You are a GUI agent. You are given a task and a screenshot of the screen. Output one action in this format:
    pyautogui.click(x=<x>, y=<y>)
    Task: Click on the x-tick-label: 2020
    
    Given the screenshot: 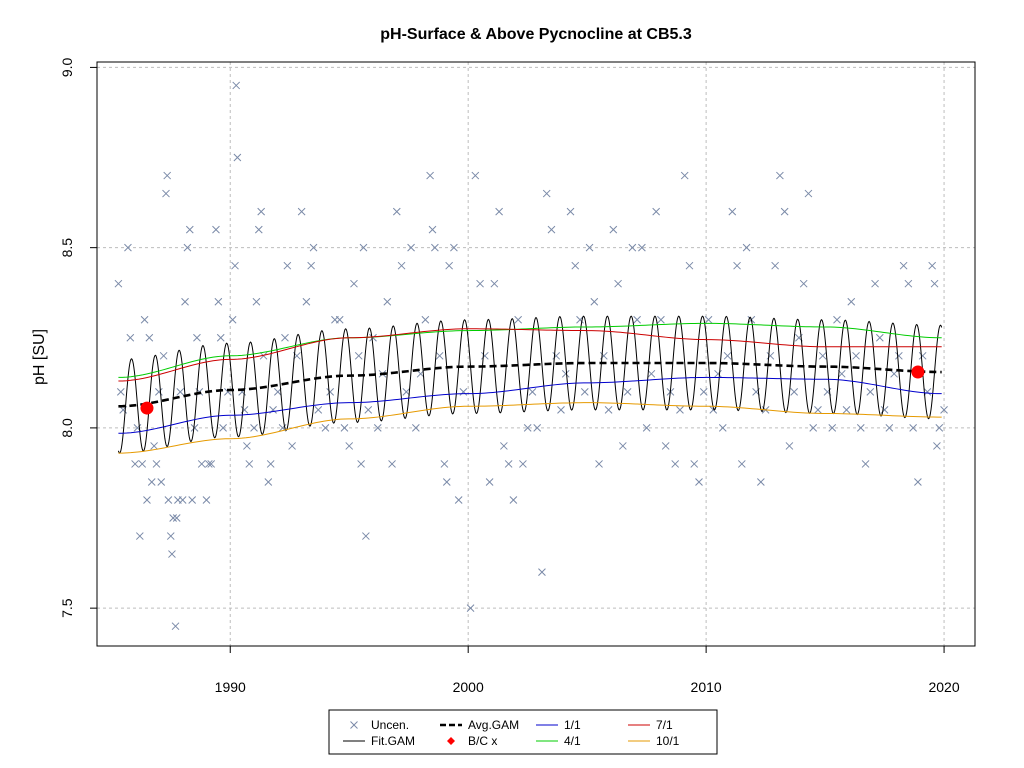 What is the action you would take?
    pyautogui.click(x=943, y=687)
    